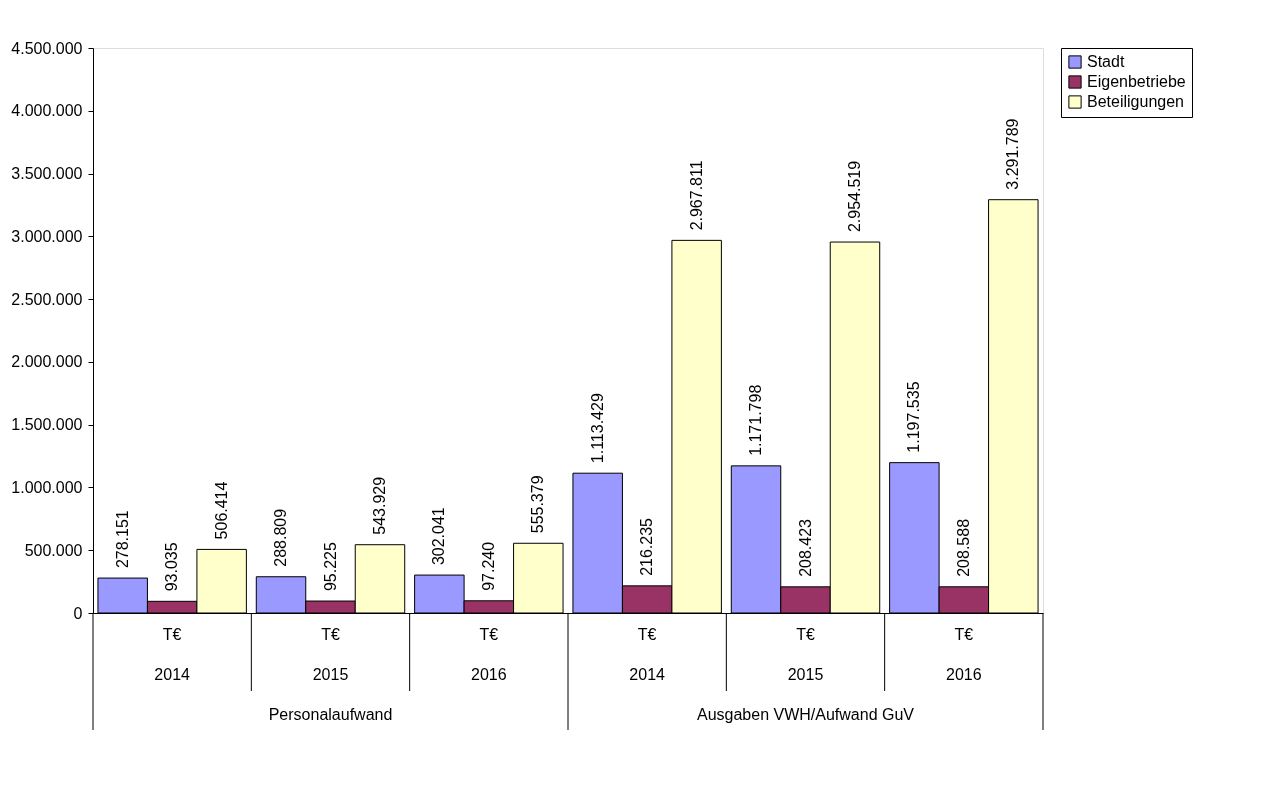 This screenshot has width=1281, height=800. Describe the element at coordinates (379, 505) in the screenshot. I see `data-label: 543.929` at that location.